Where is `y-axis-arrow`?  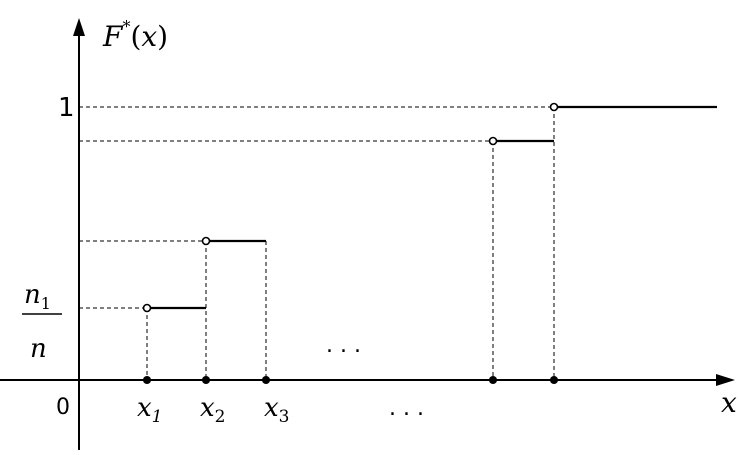
y-axis-arrow is located at coordinates (79, 27).